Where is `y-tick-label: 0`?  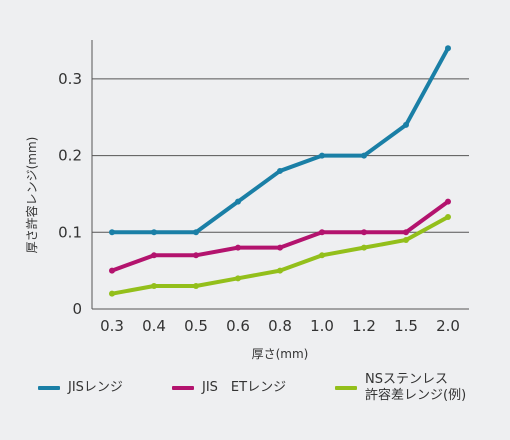
y-tick-label: 0 is located at coordinates (77, 309).